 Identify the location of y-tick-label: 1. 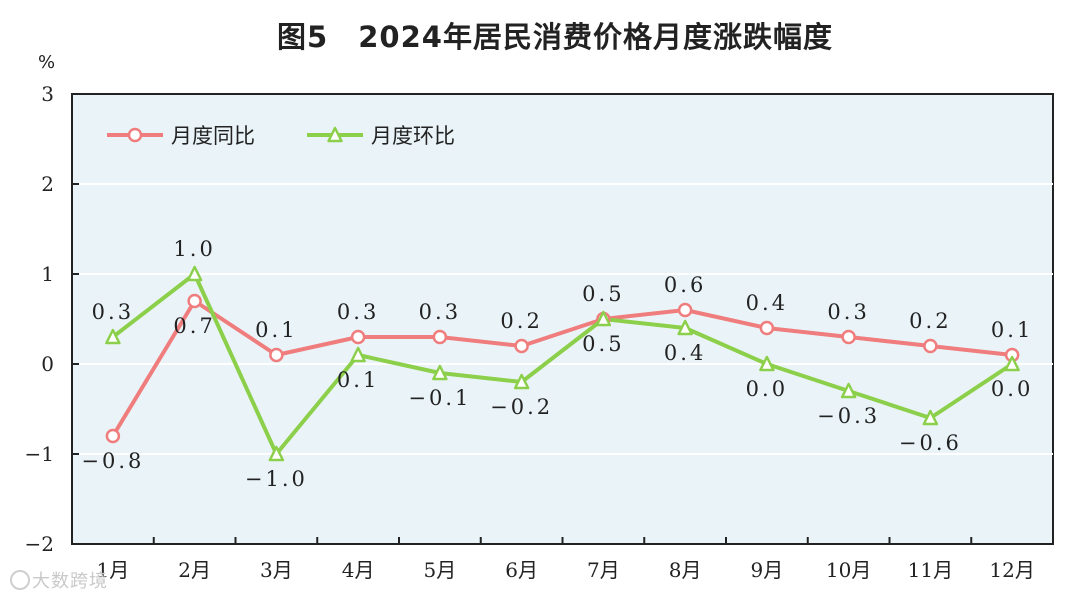
(47, 274).